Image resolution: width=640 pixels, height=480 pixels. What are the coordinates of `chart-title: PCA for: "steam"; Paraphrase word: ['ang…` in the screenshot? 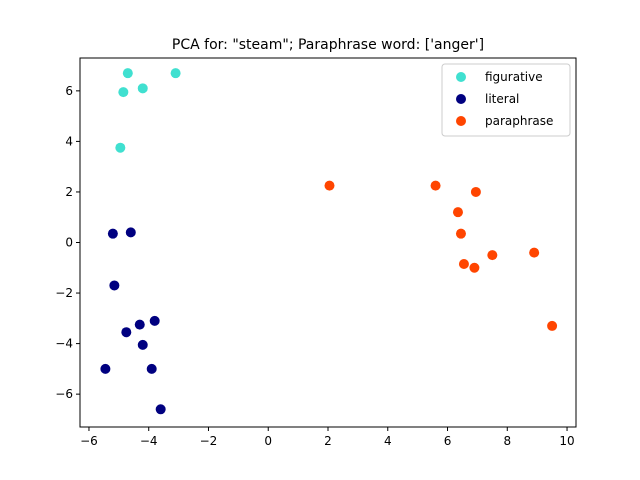 It's located at (328, 45).